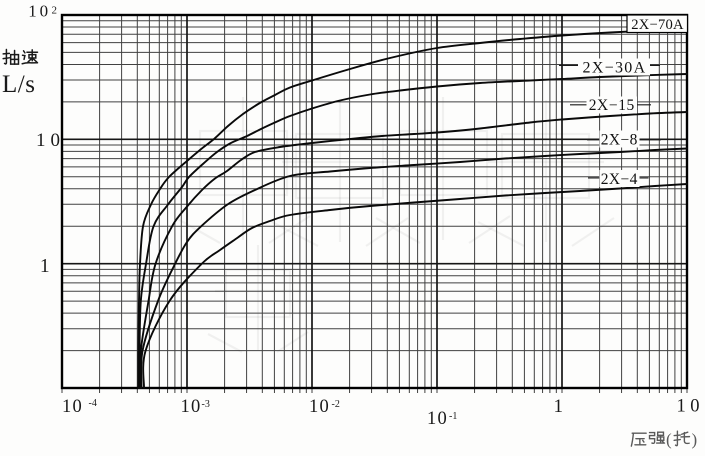  Describe the element at coordinates (619, 179) in the screenshot. I see `svg-text: 2X−4` at that location.